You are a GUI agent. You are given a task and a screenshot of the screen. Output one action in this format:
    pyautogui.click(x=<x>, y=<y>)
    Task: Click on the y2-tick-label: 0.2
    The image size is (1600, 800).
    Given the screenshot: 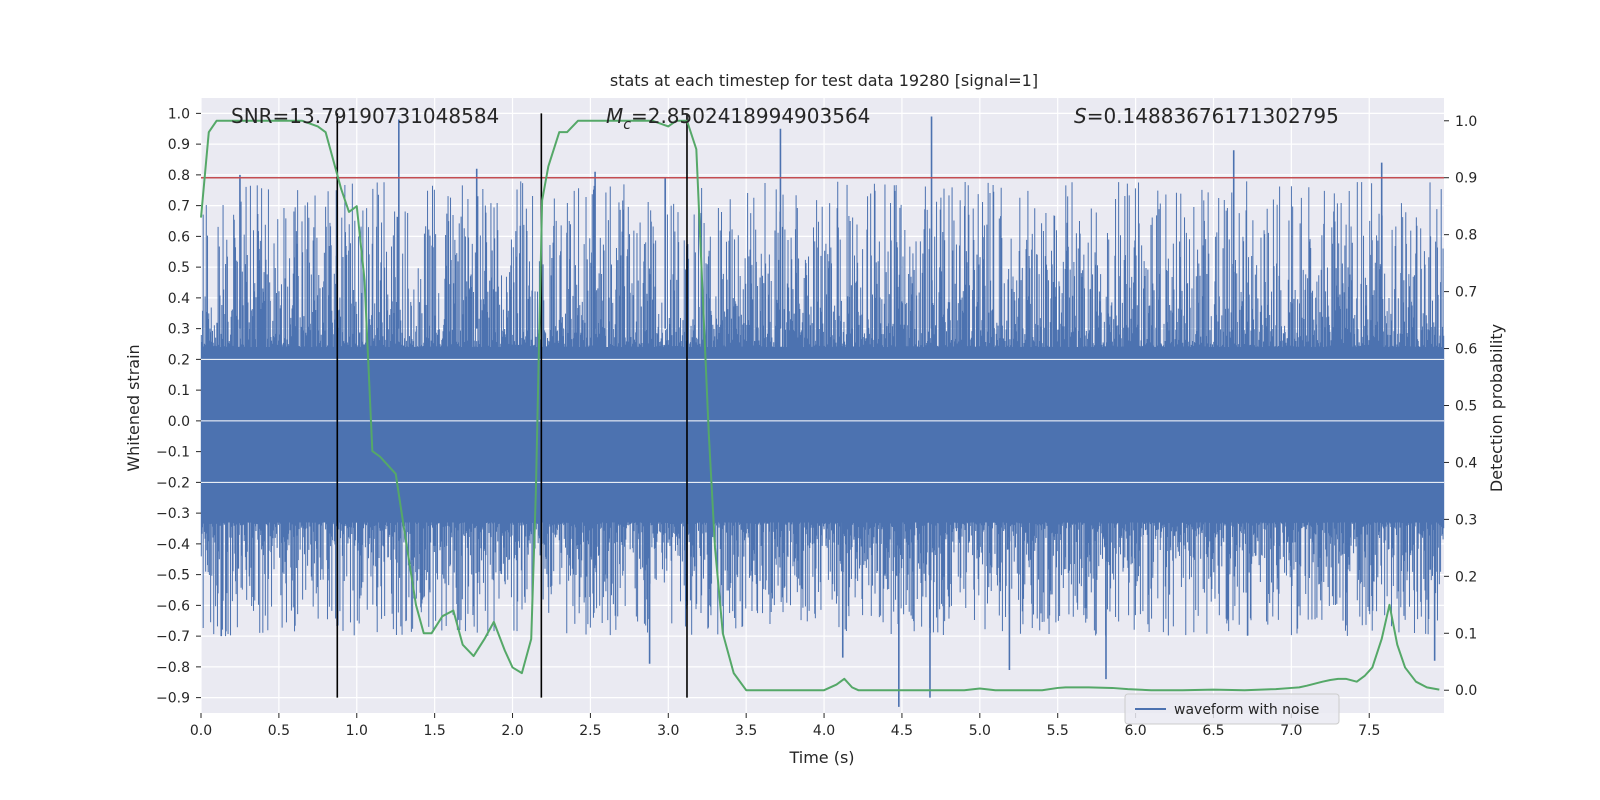 What is the action you would take?
    pyautogui.click(x=1466, y=577)
    